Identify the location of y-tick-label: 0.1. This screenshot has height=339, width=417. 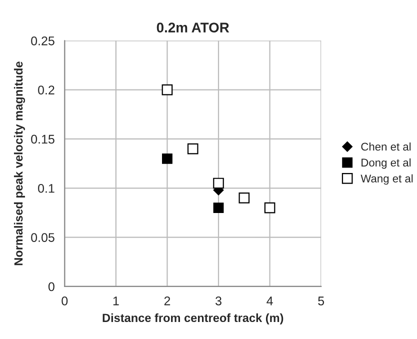
(46, 188).